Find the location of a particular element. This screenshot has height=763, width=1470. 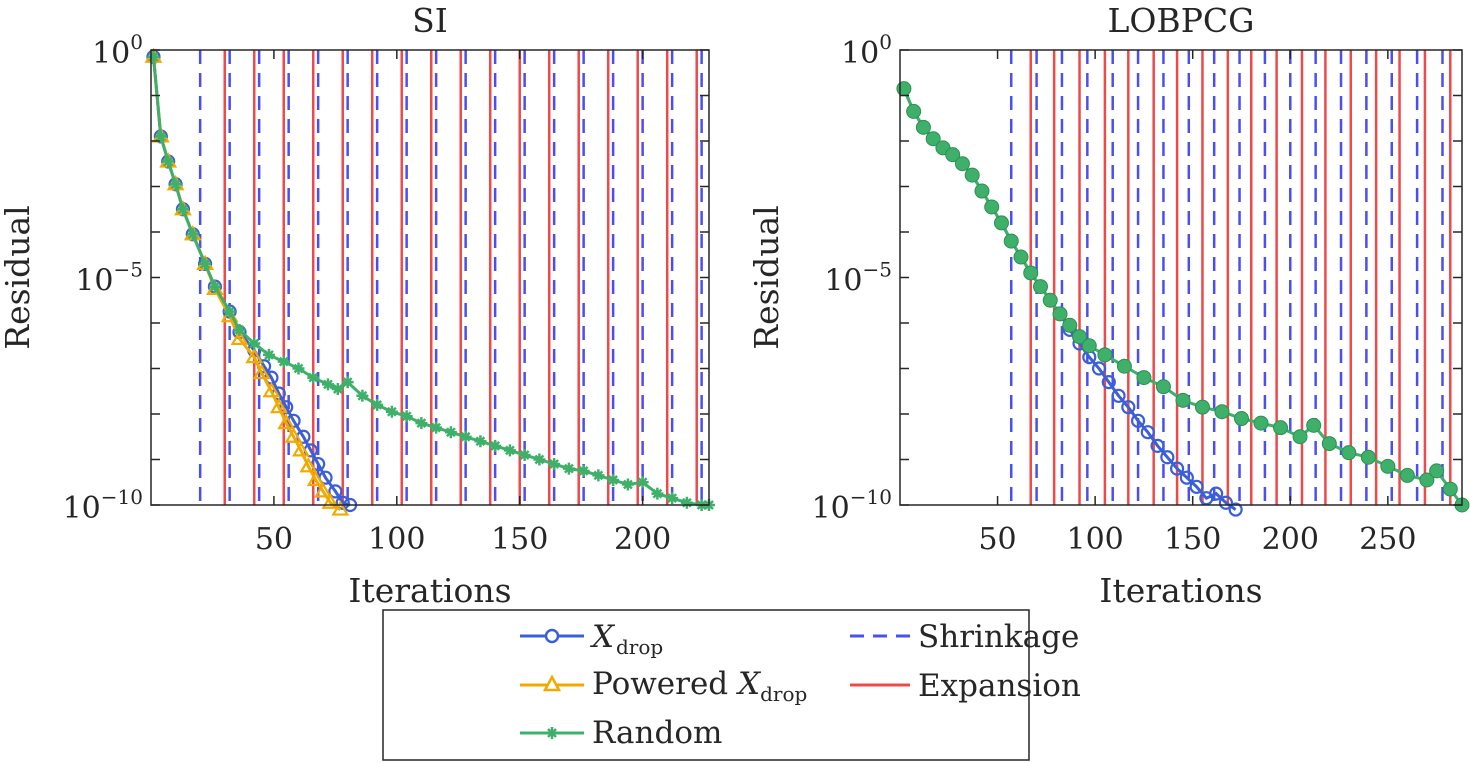

legend-random-label: Random is located at coordinates (657, 733).